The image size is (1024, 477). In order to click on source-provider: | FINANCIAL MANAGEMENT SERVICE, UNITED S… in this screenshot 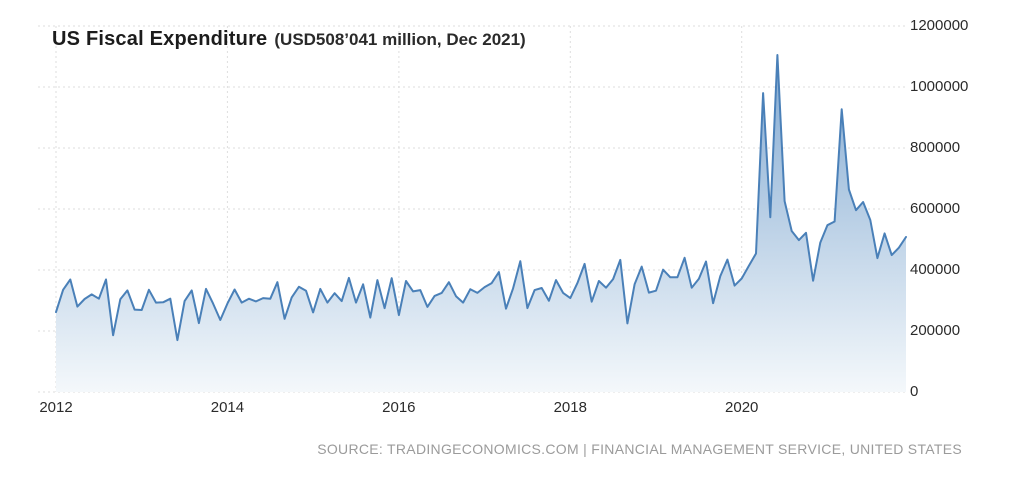, I will do `click(770, 449)`.